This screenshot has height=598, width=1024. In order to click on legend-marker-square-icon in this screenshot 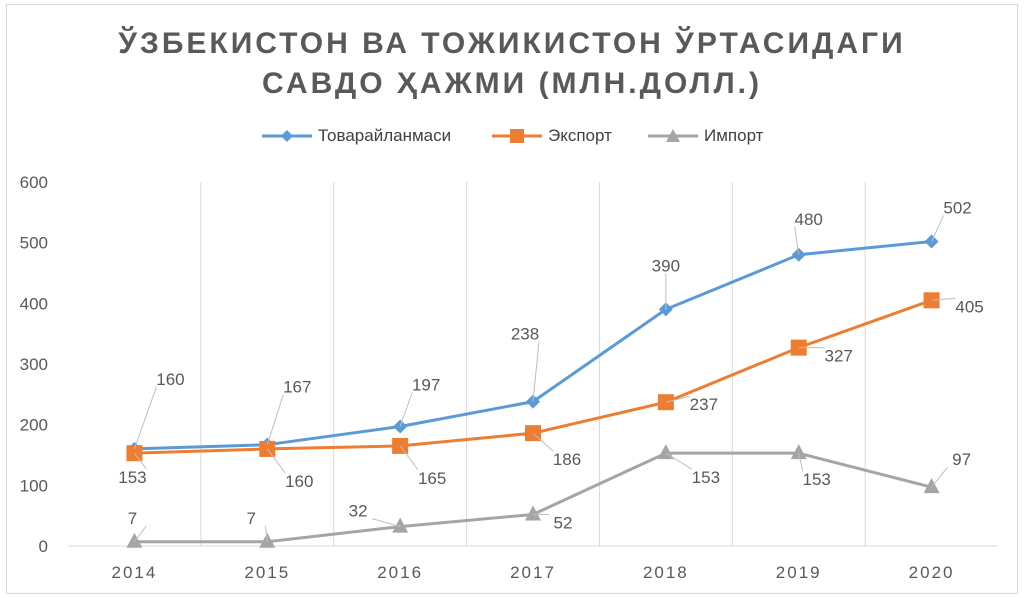, I will do `click(517, 136)`.